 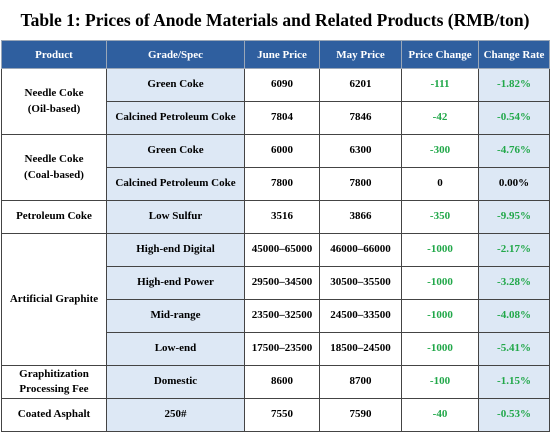 What do you see at coordinates (282, 151) in the screenshot?
I see `june-cell: 6000` at bounding box center [282, 151].